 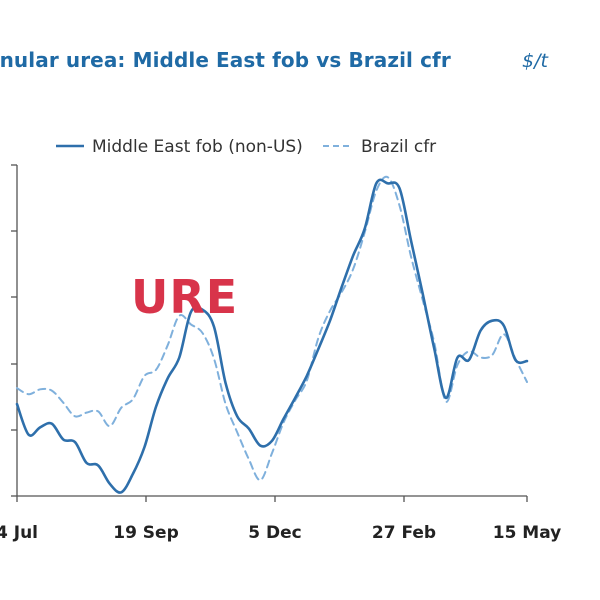 What do you see at coordinates (274, 533) in the screenshot?
I see `x-tick-label: 5 Dec` at bounding box center [274, 533].